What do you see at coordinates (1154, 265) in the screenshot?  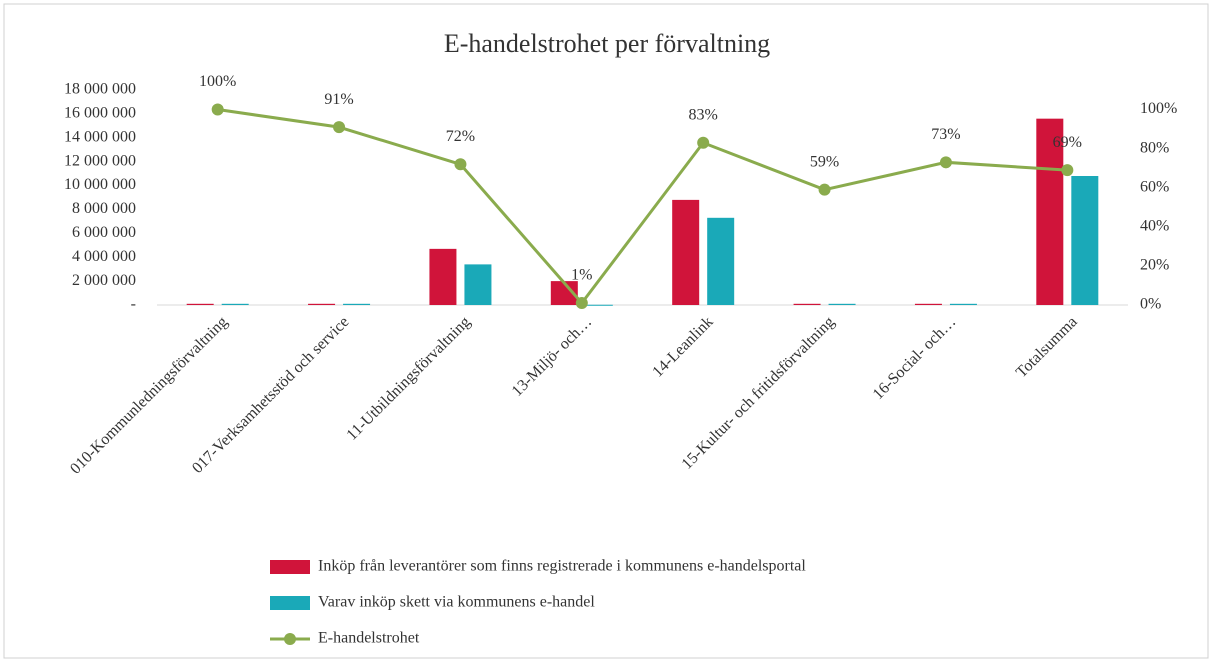 I see `y2-tick-label: 20%` at bounding box center [1154, 265].